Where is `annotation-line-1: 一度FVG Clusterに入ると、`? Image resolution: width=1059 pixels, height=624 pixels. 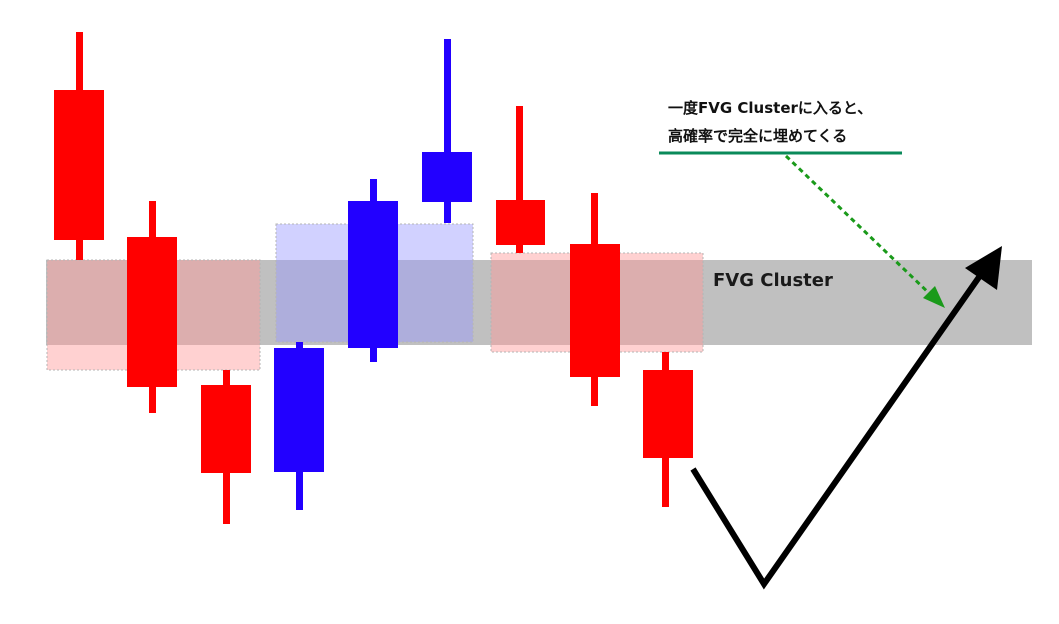 annotation-line-1: 一度FVG Clusterに入ると、 is located at coordinates (770, 108).